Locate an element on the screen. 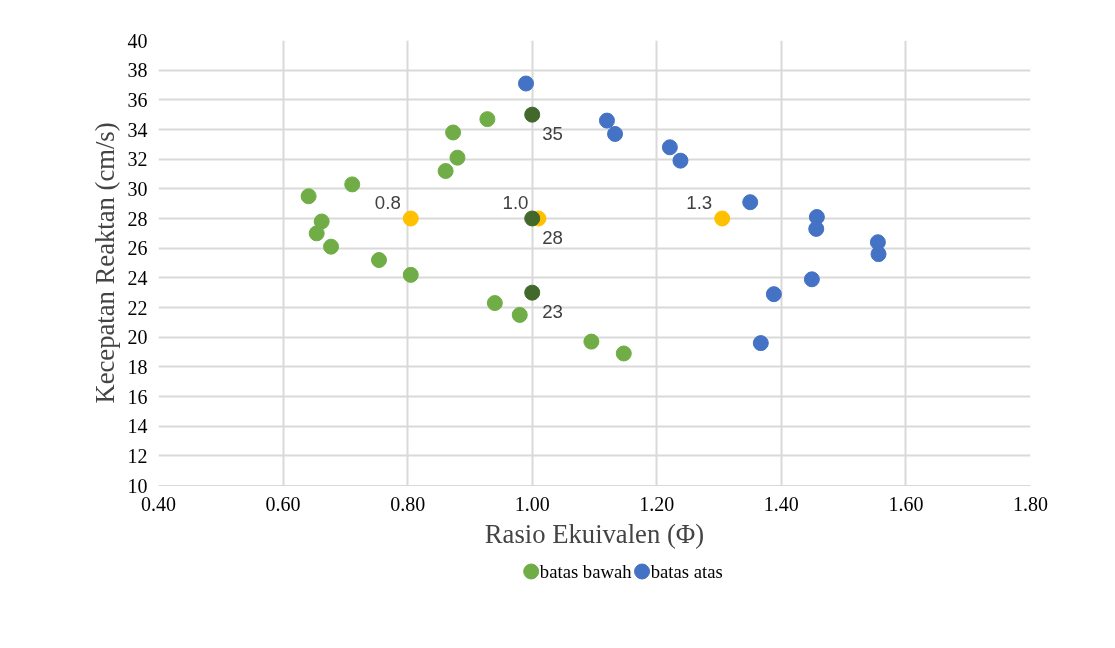 This screenshot has height=648, width=1115. y-tick-label: 30 is located at coordinates (137, 188).